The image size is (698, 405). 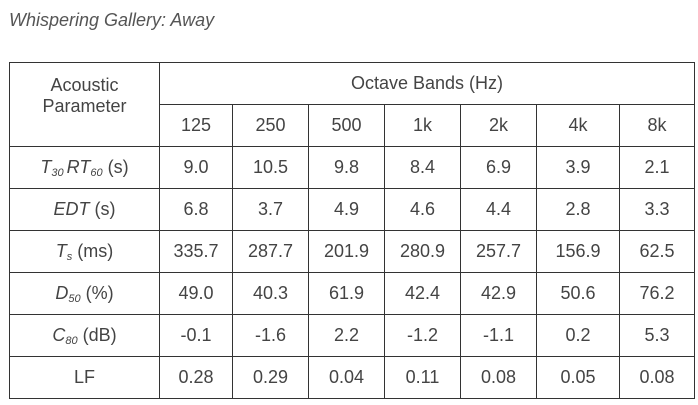 What do you see at coordinates (657, 251) in the screenshot?
I see `value-cell: 62.5` at bounding box center [657, 251].